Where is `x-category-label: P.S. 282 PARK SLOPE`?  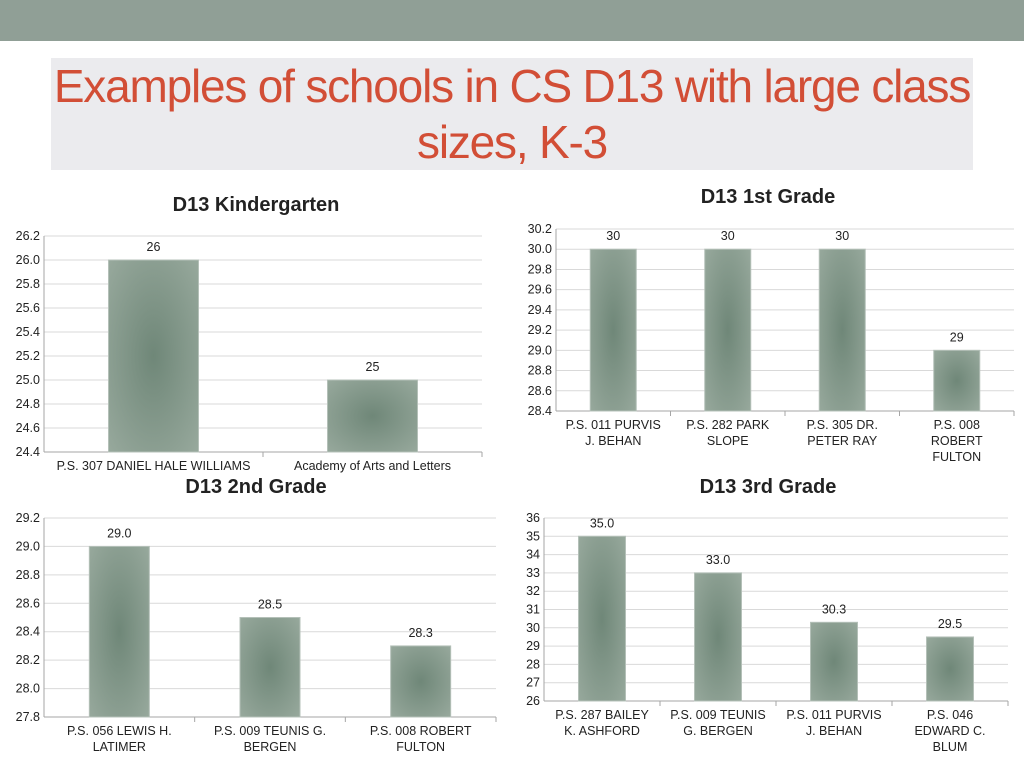 x-category-label: P.S. 282 PARK SLOPE is located at coordinates (728, 433).